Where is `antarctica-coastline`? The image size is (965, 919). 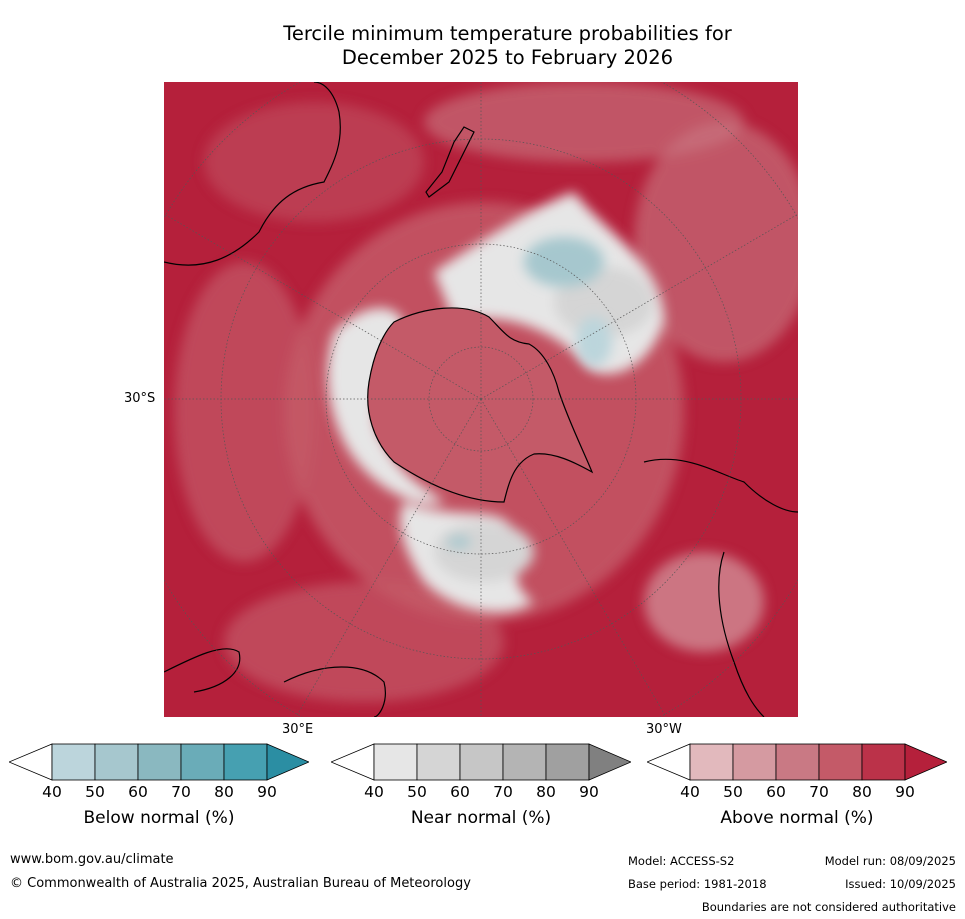
antarctica-coastline is located at coordinates (480, 405).